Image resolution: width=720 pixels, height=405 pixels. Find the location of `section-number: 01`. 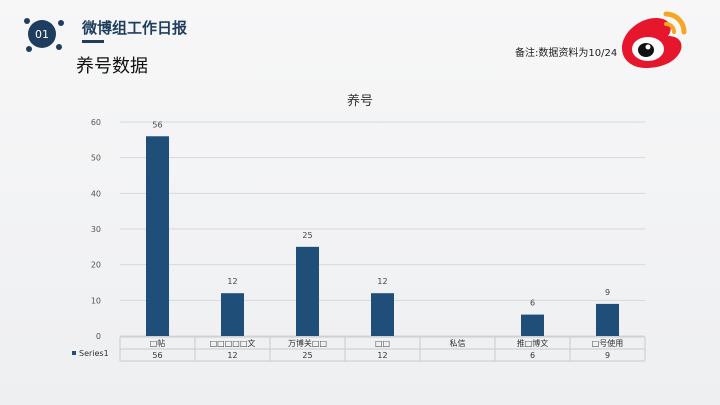

section-number: 01 is located at coordinates (42, 34).